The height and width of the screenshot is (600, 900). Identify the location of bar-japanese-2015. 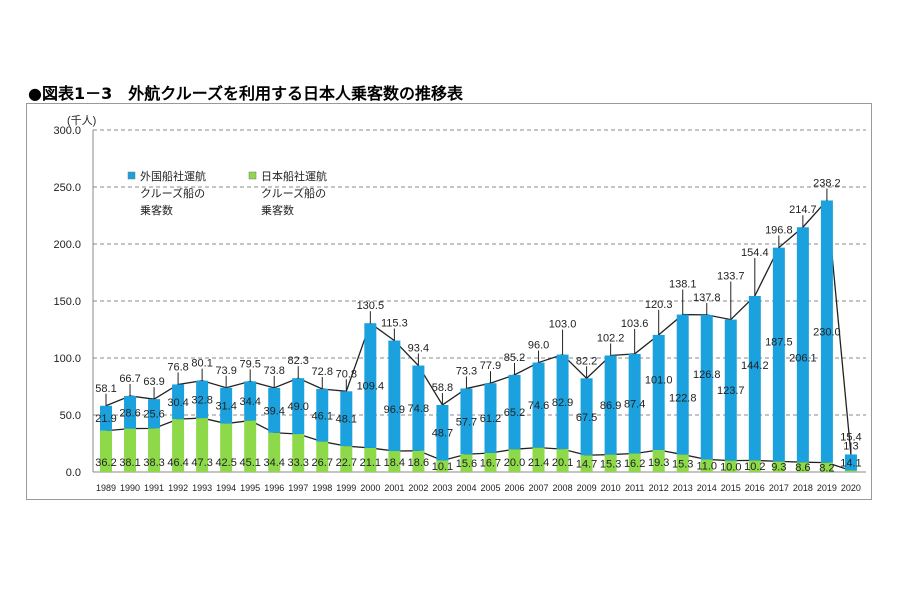
(730, 466).